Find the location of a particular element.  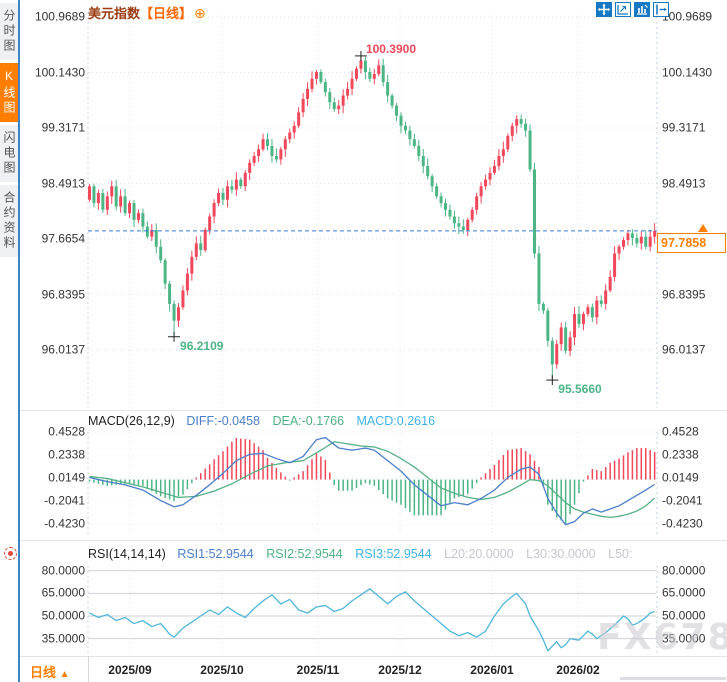

rsi-y-axis-label-left: 80.0000 is located at coordinates (55, 571).